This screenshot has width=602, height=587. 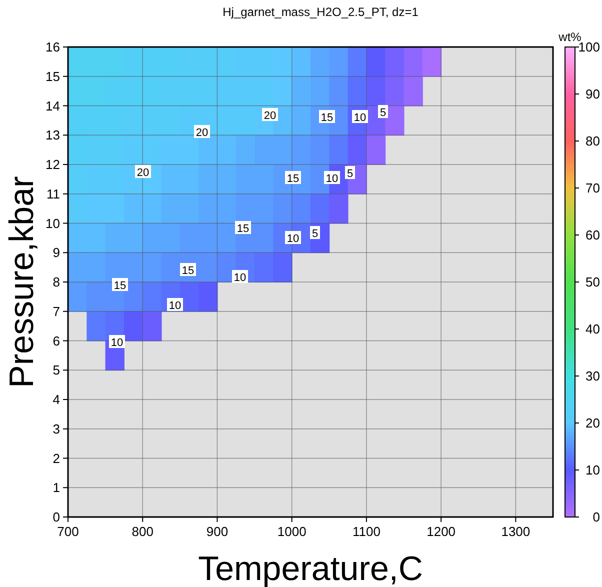 What do you see at coordinates (593, 329) in the screenshot?
I see `color-bar-label: 40` at bounding box center [593, 329].